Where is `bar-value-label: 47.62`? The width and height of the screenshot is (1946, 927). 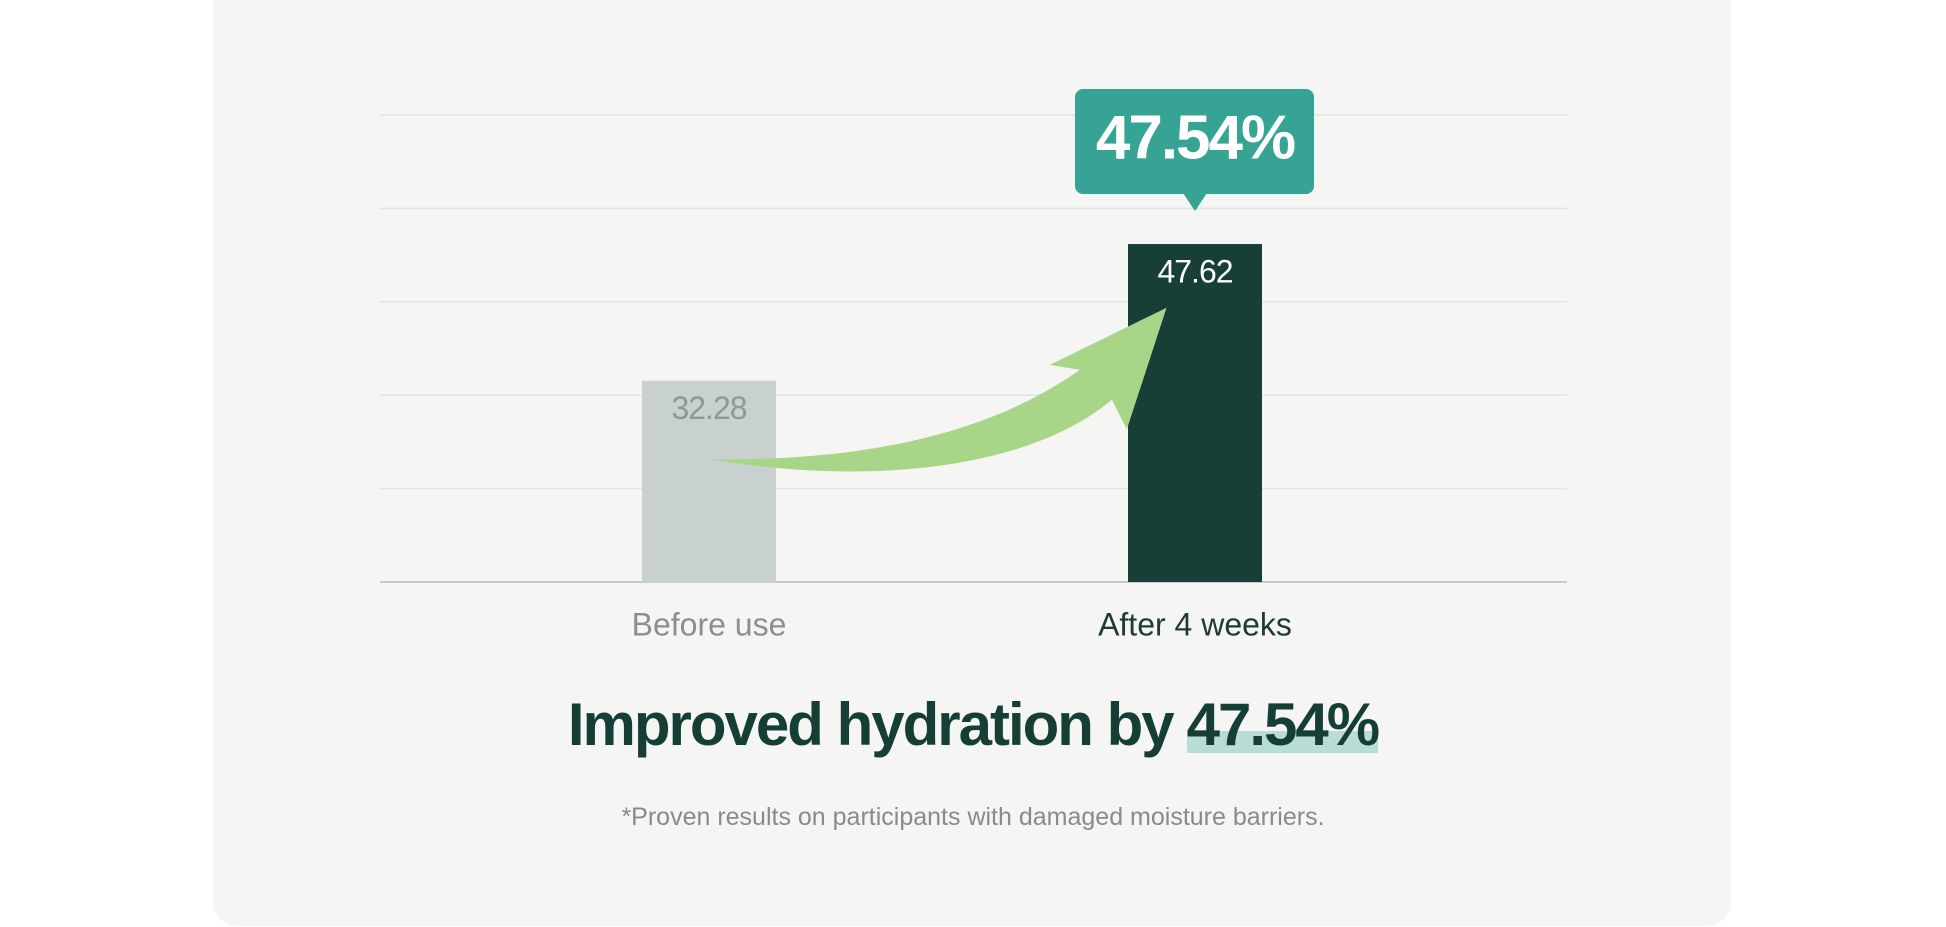 bar-value-label: 47.62 is located at coordinates (1194, 272).